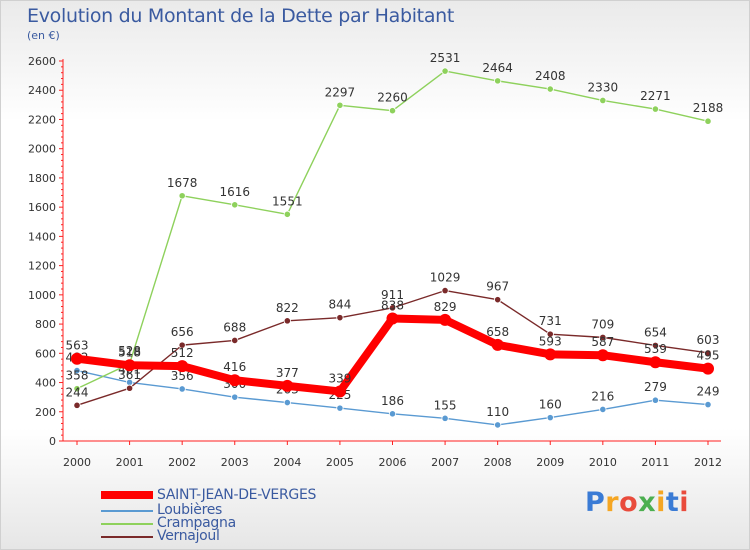 This screenshot has height=550, width=750. I want to click on x-tick-label: 2011, so click(655, 462).